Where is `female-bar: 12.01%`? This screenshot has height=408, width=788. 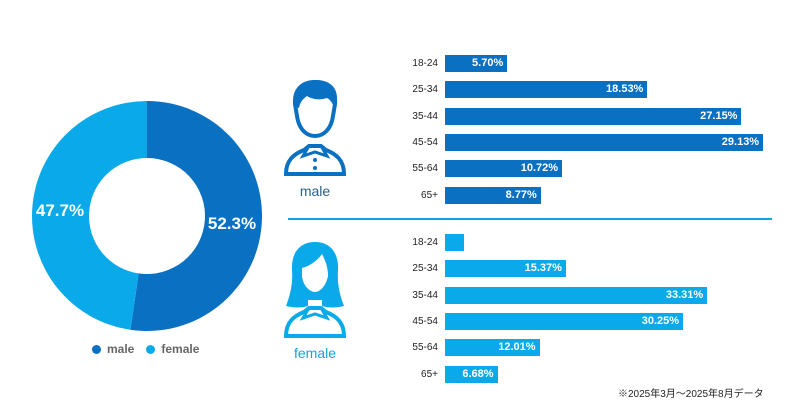 female-bar: 12.01% is located at coordinates (492, 348).